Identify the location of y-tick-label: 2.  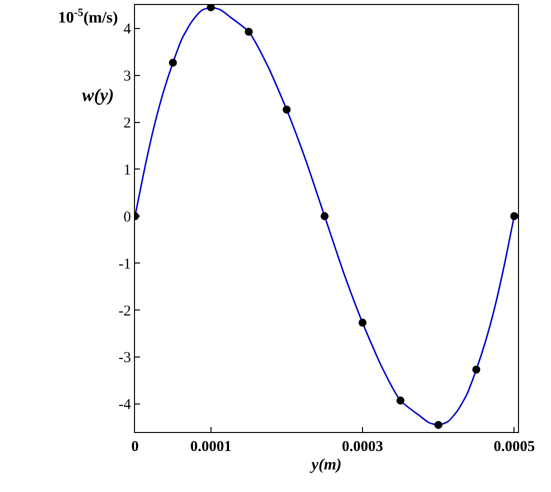
(127, 124).